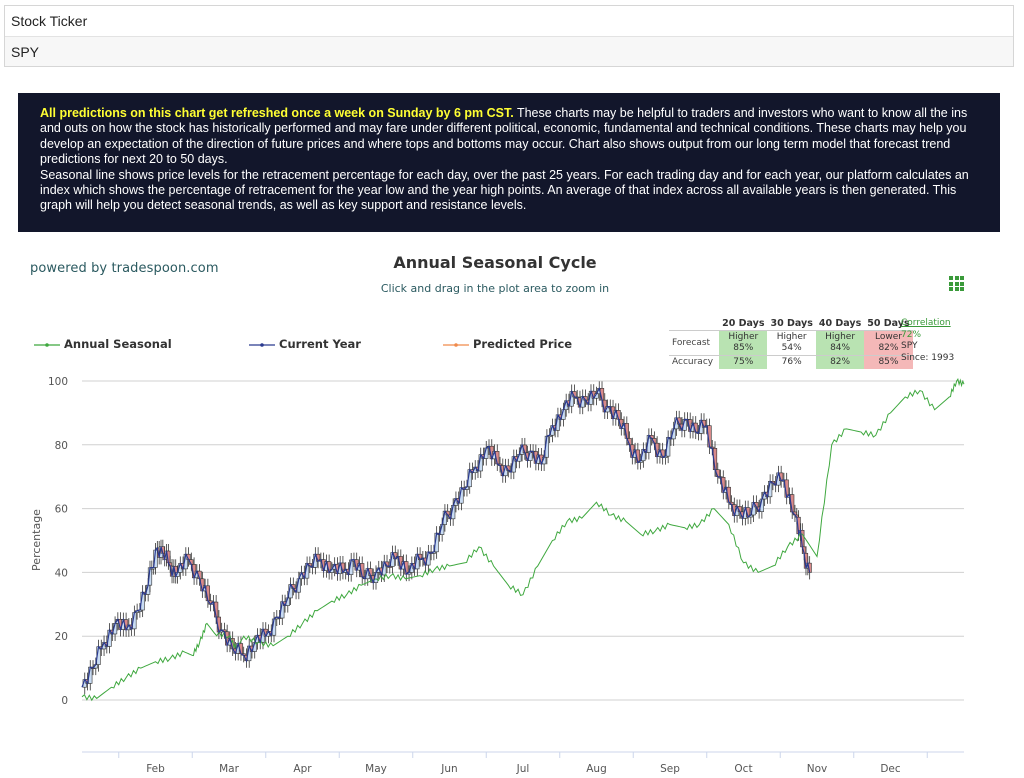  I want to click on accuracy-cell-40: 82%, so click(840, 362).